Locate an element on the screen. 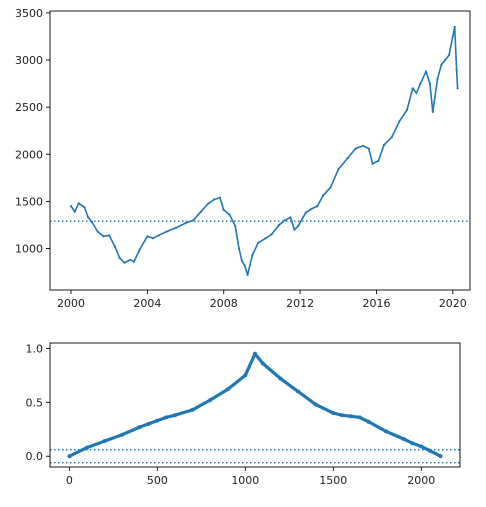 This screenshot has height=507, width=486. bottom-x-tick-label: 1500 is located at coordinates (333, 480).